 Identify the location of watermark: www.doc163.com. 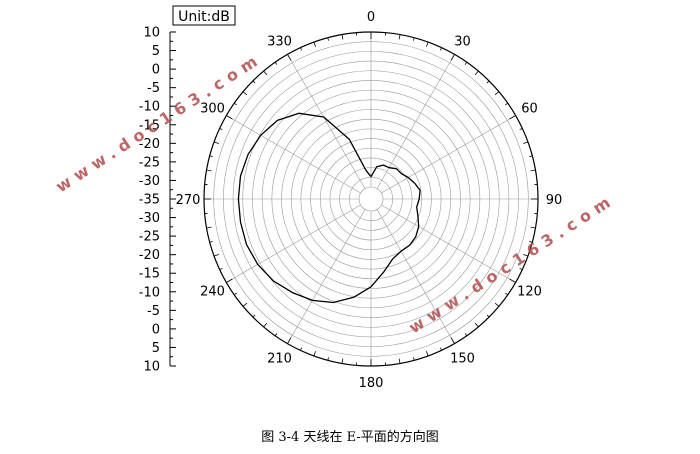
(511, 264).